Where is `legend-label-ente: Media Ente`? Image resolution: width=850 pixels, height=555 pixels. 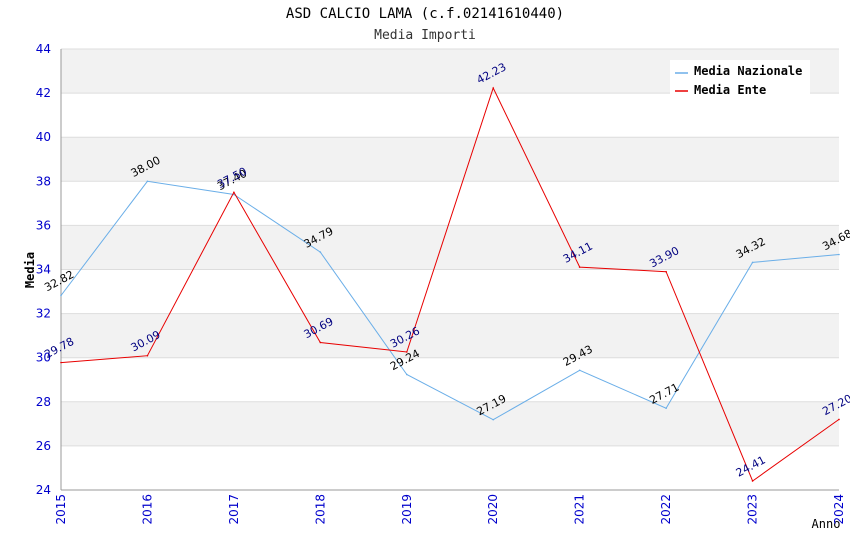 legend-label-ente: Media Ente is located at coordinates (730, 90).